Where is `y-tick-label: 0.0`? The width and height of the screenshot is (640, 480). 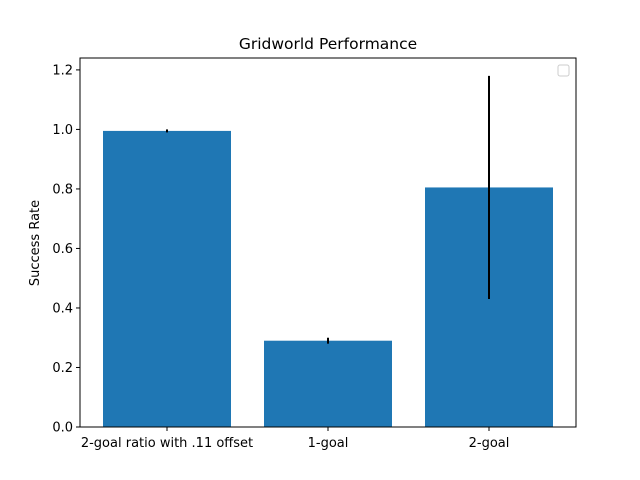 y-tick-label: 0.0 is located at coordinates (62, 428).